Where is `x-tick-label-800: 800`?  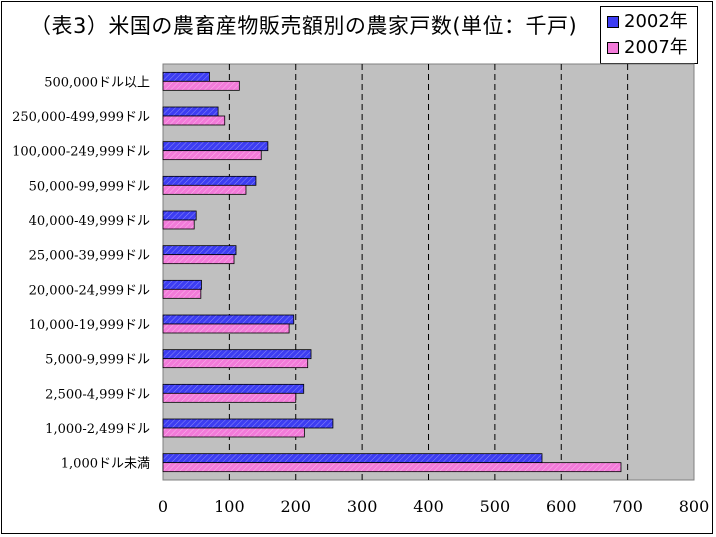
x-tick-label-800: 800 is located at coordinates (694, 506).